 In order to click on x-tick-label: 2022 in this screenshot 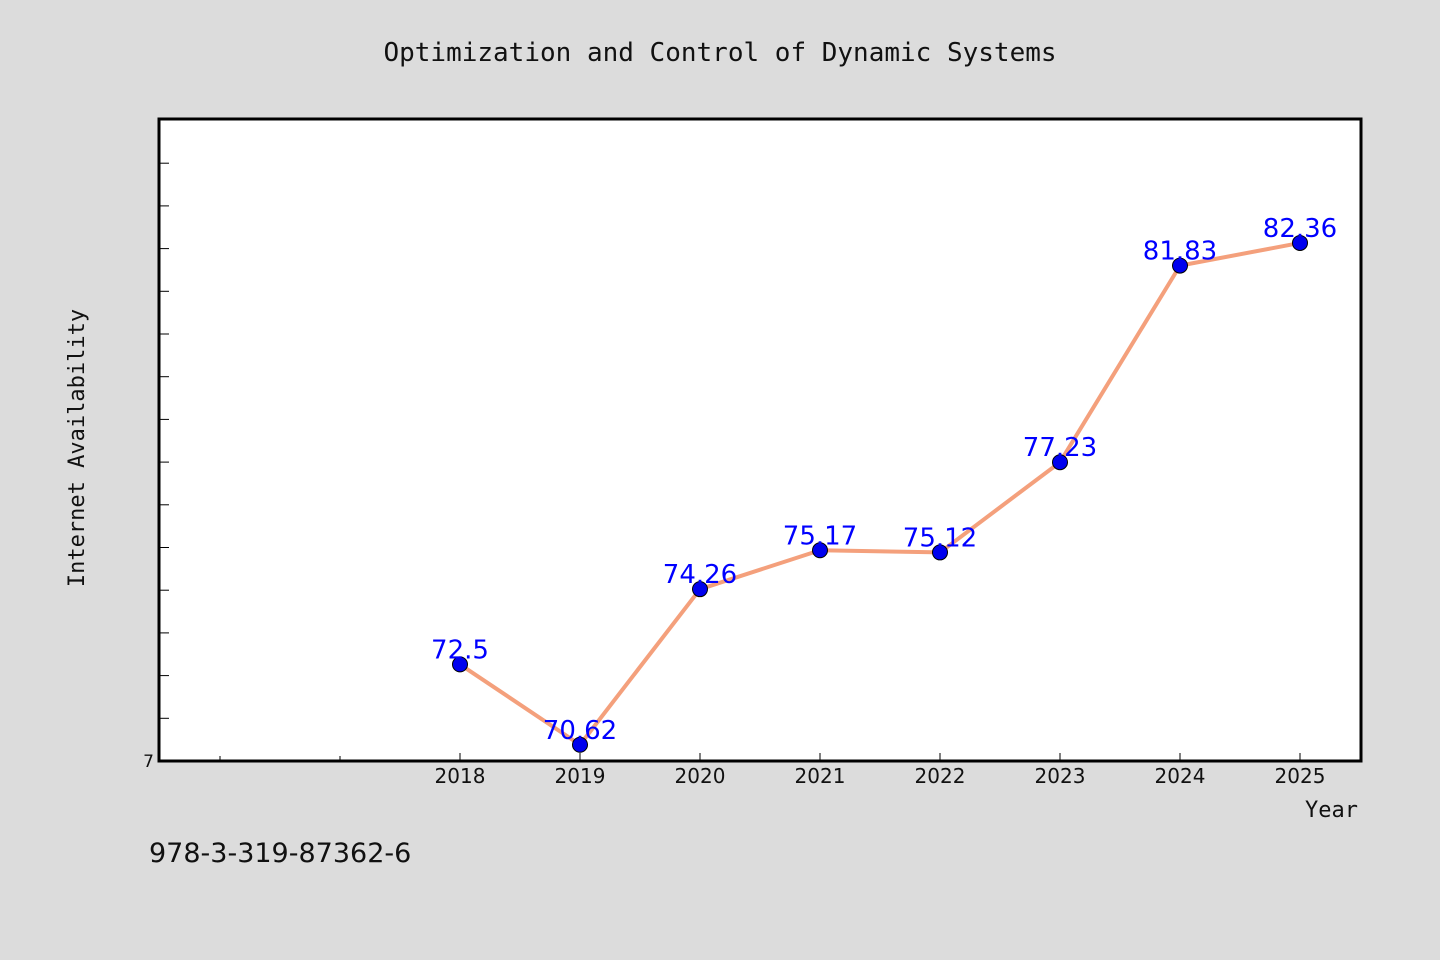, I will do `click(940, 776)`.